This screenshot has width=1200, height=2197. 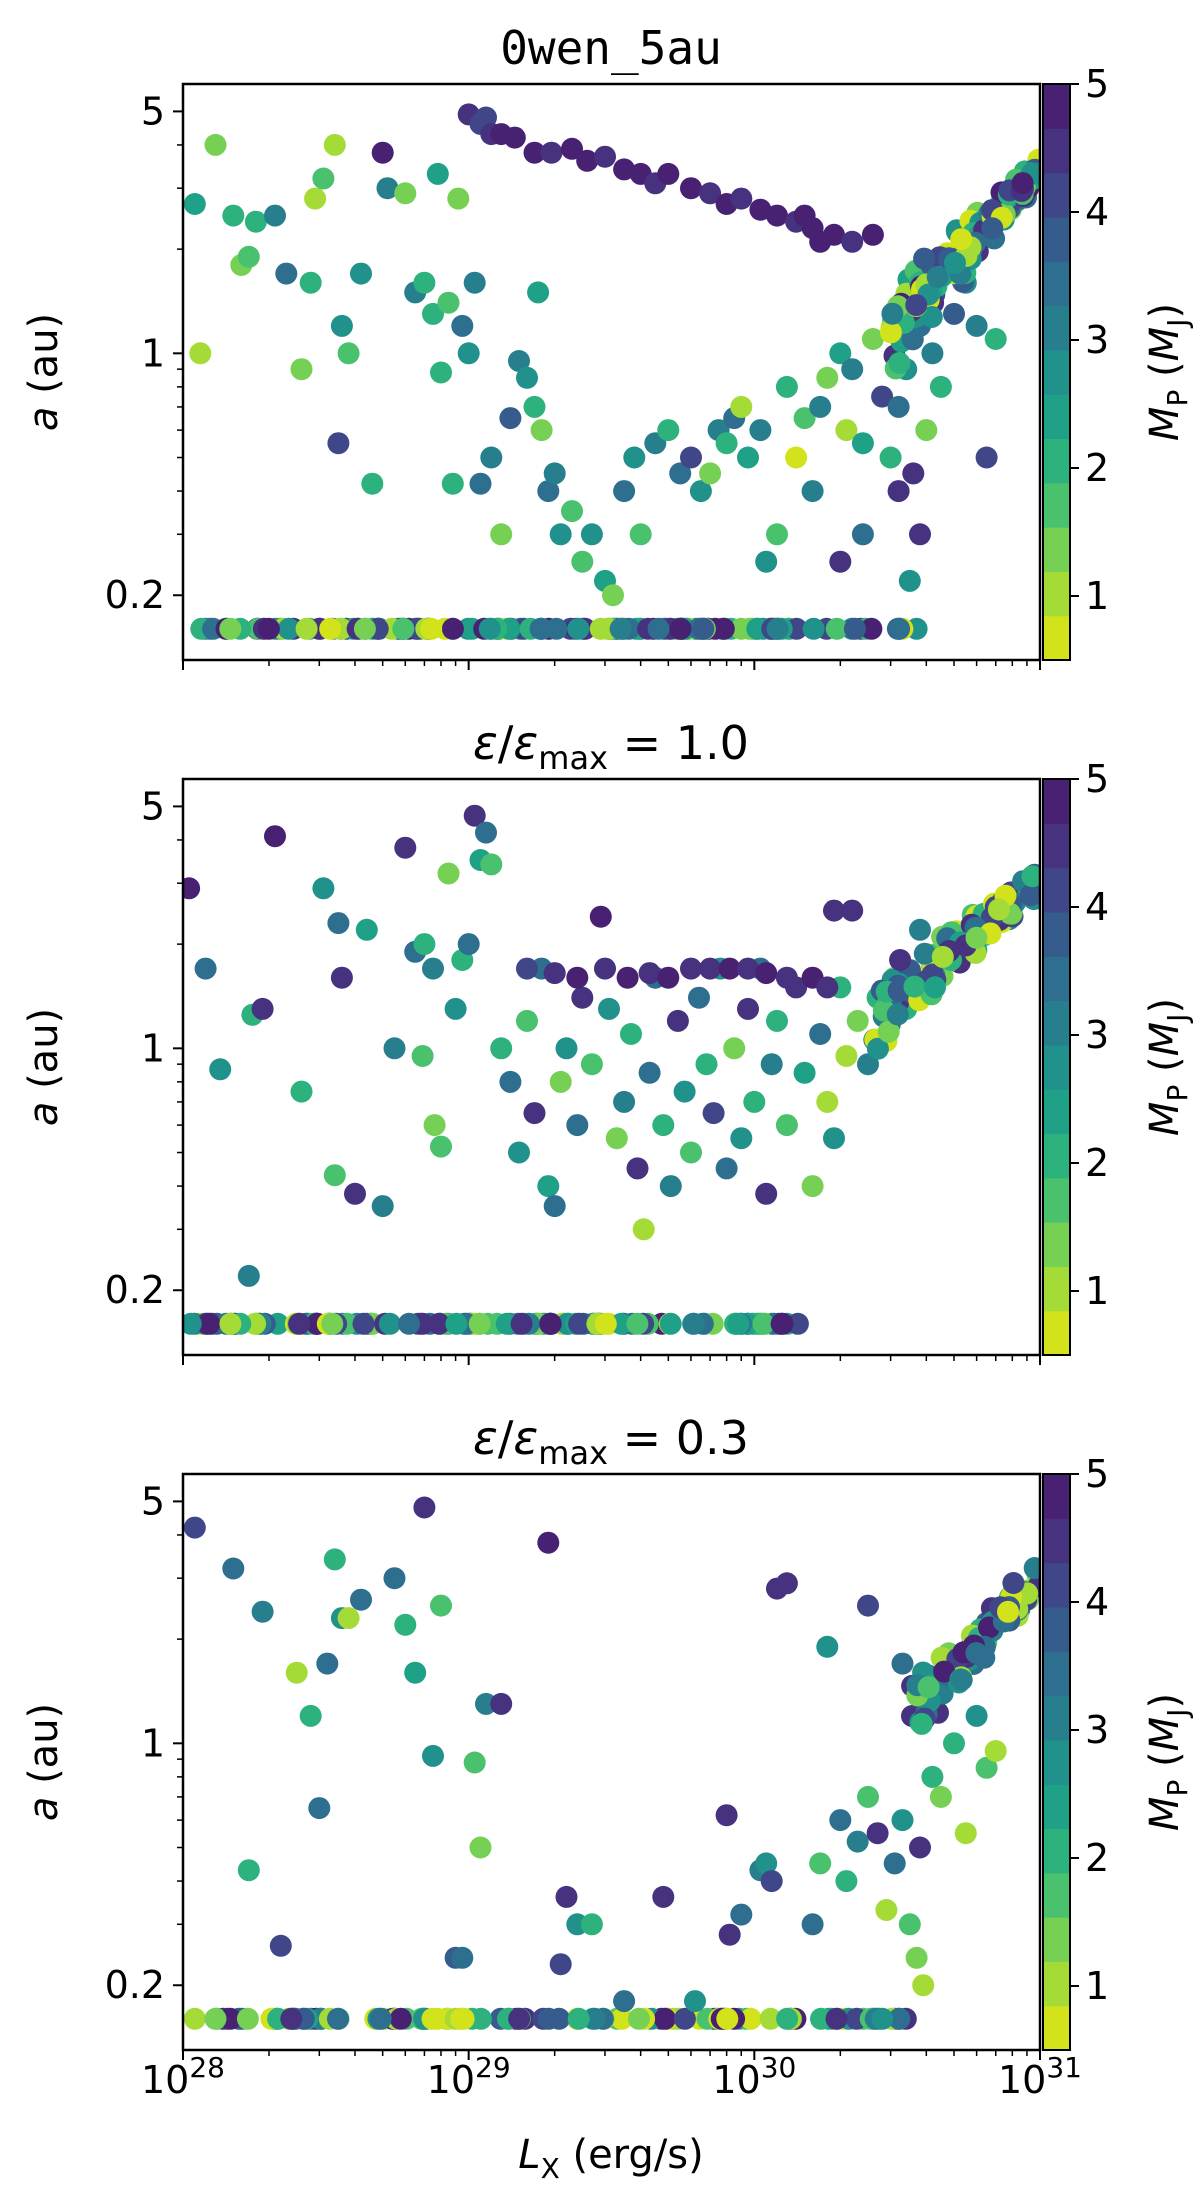 What do you see at coordinates (183, 2076) in the screenshot?
I see `x-tick-label: 1028` at bounding box center [183, 2076].